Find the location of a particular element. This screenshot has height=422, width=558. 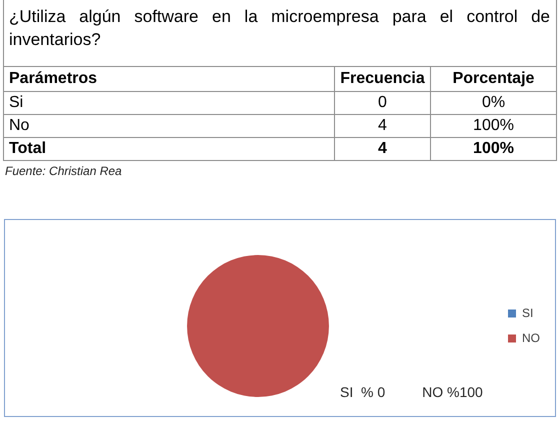

category-label: Total is located at coordinates (169, 149).